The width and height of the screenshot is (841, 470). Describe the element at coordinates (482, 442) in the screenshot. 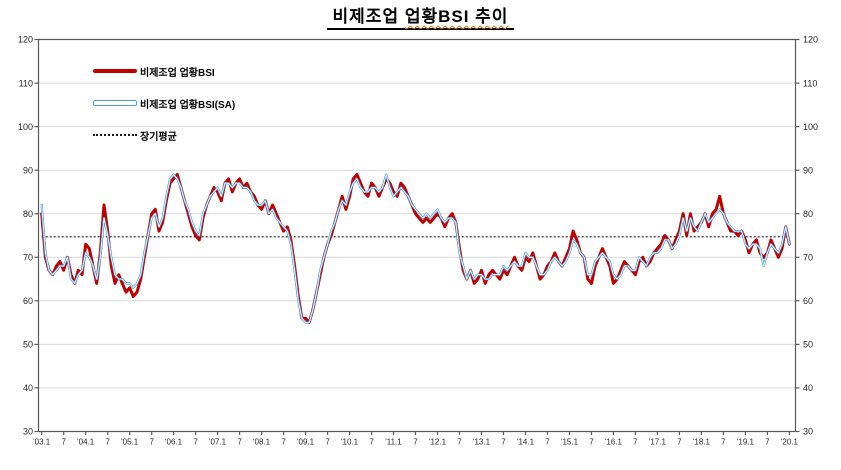

I see `x-axis-label: '13.1` at that location.